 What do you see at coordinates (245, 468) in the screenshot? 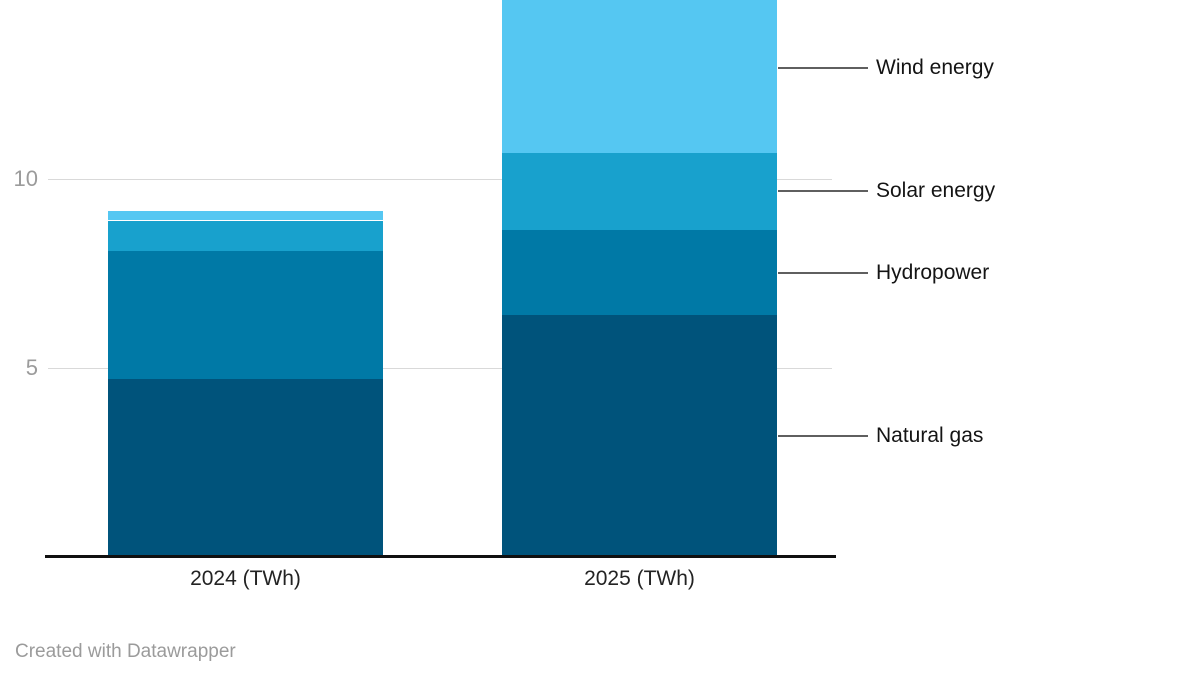
I see `bar-segment-natural-gas-2024-twh-` at bounding box center [245, 468].